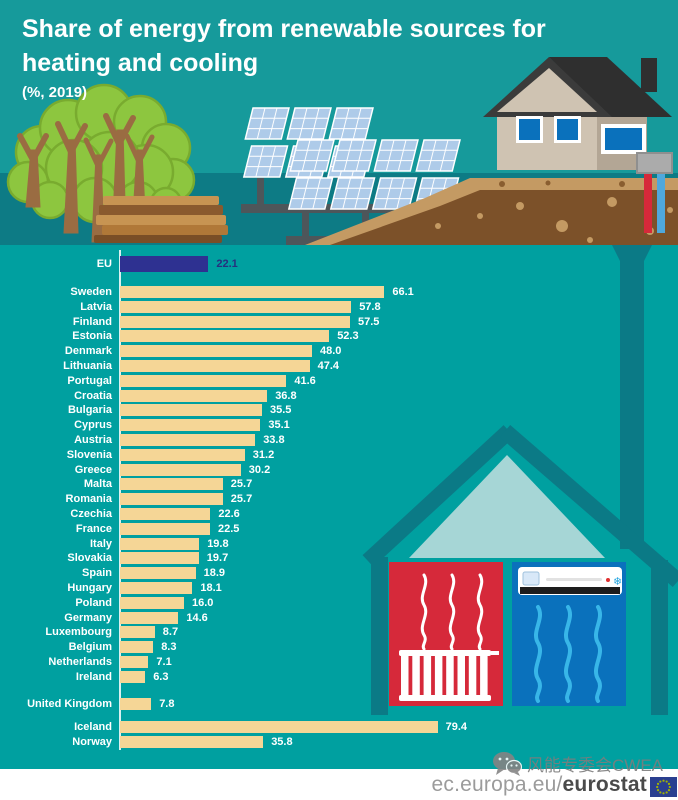 Image resolution: width=678 pixels, height=800 pixels. I want to click on country-label: Hungary, so click(89, 588).